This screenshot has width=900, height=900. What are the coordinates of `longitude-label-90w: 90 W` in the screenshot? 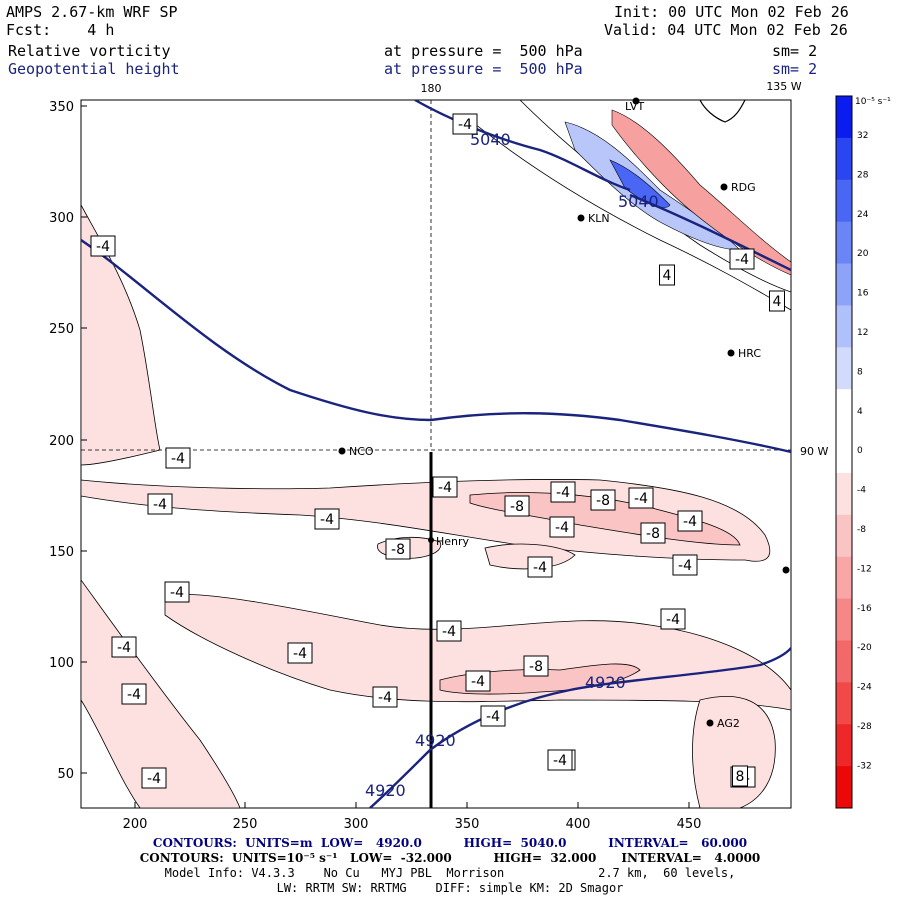 It's located at (814, 451).